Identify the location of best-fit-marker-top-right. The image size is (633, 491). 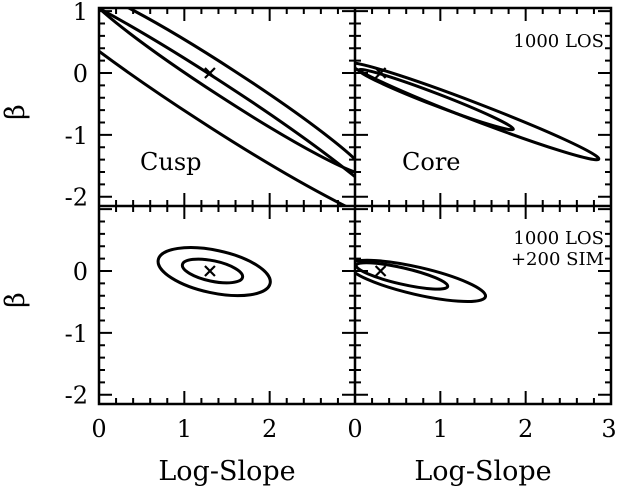
(380, 73).